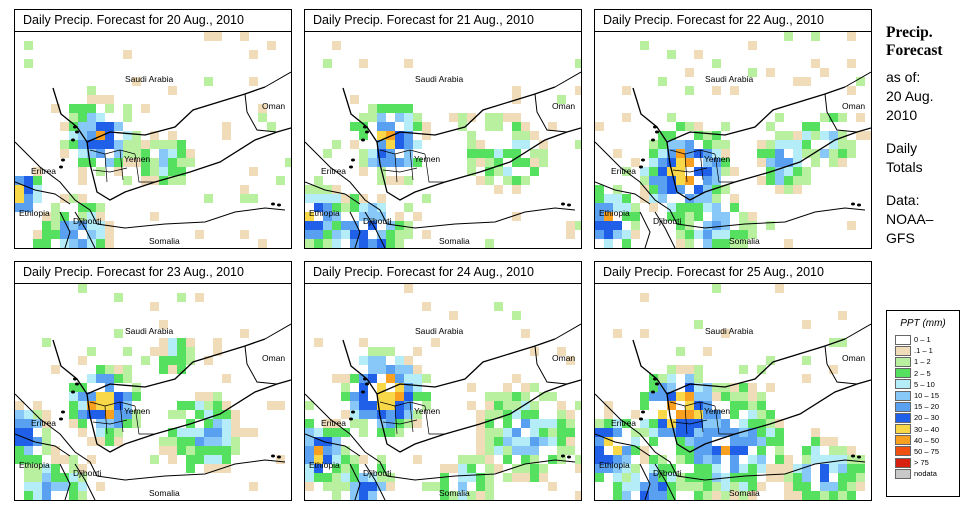 Image resolution: width=971 pixels, height=521 pixels. What do you see at coordinates (150, 392) in the screenshot?
I see `precip-grid` at bounding box center [150, 392].